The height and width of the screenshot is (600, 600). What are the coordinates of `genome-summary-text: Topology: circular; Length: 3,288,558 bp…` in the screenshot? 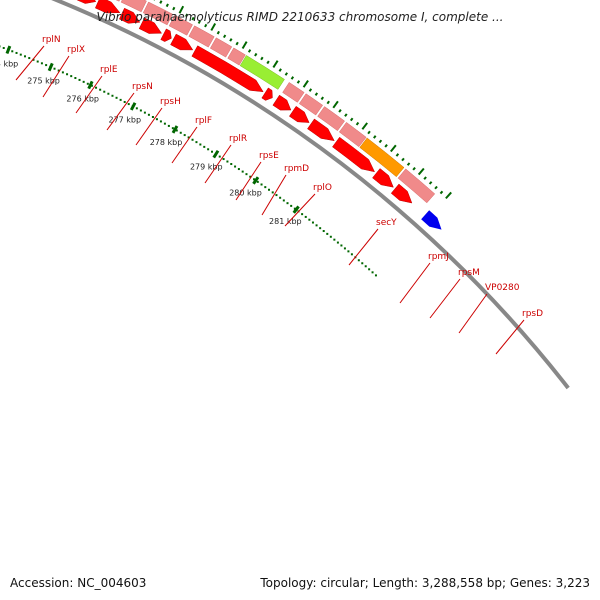 It's located at (425, 583).